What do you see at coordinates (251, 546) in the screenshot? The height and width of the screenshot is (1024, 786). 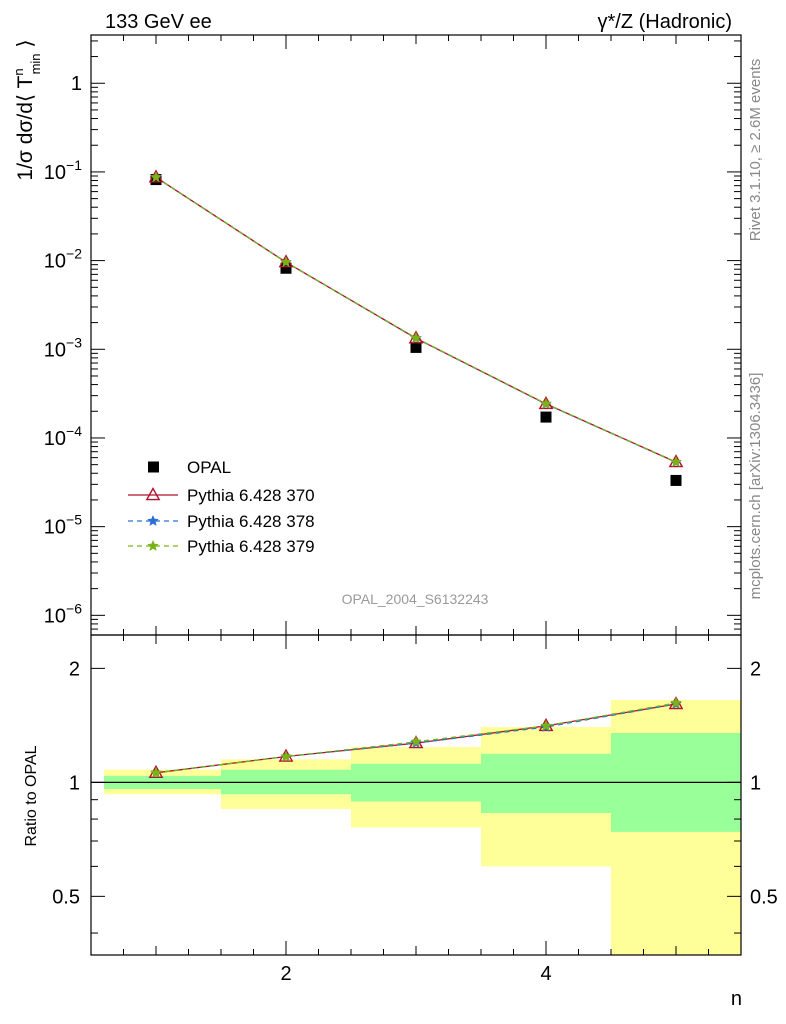 I see `legend-label: Pythia 6.428 379` at bounding box center [251, 546].